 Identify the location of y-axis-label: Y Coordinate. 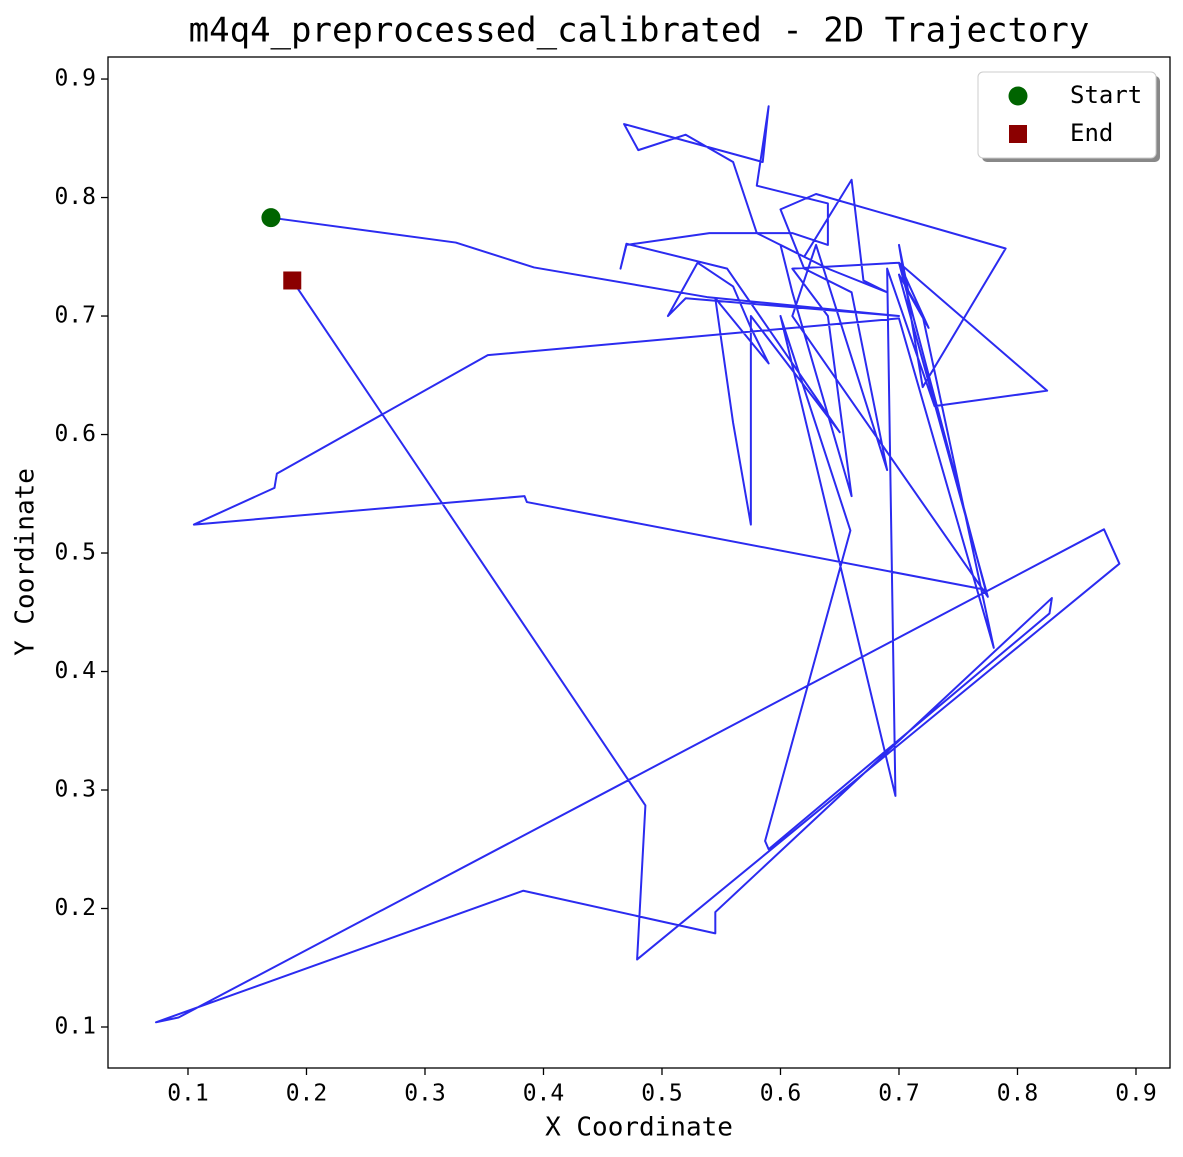
(26, 562).